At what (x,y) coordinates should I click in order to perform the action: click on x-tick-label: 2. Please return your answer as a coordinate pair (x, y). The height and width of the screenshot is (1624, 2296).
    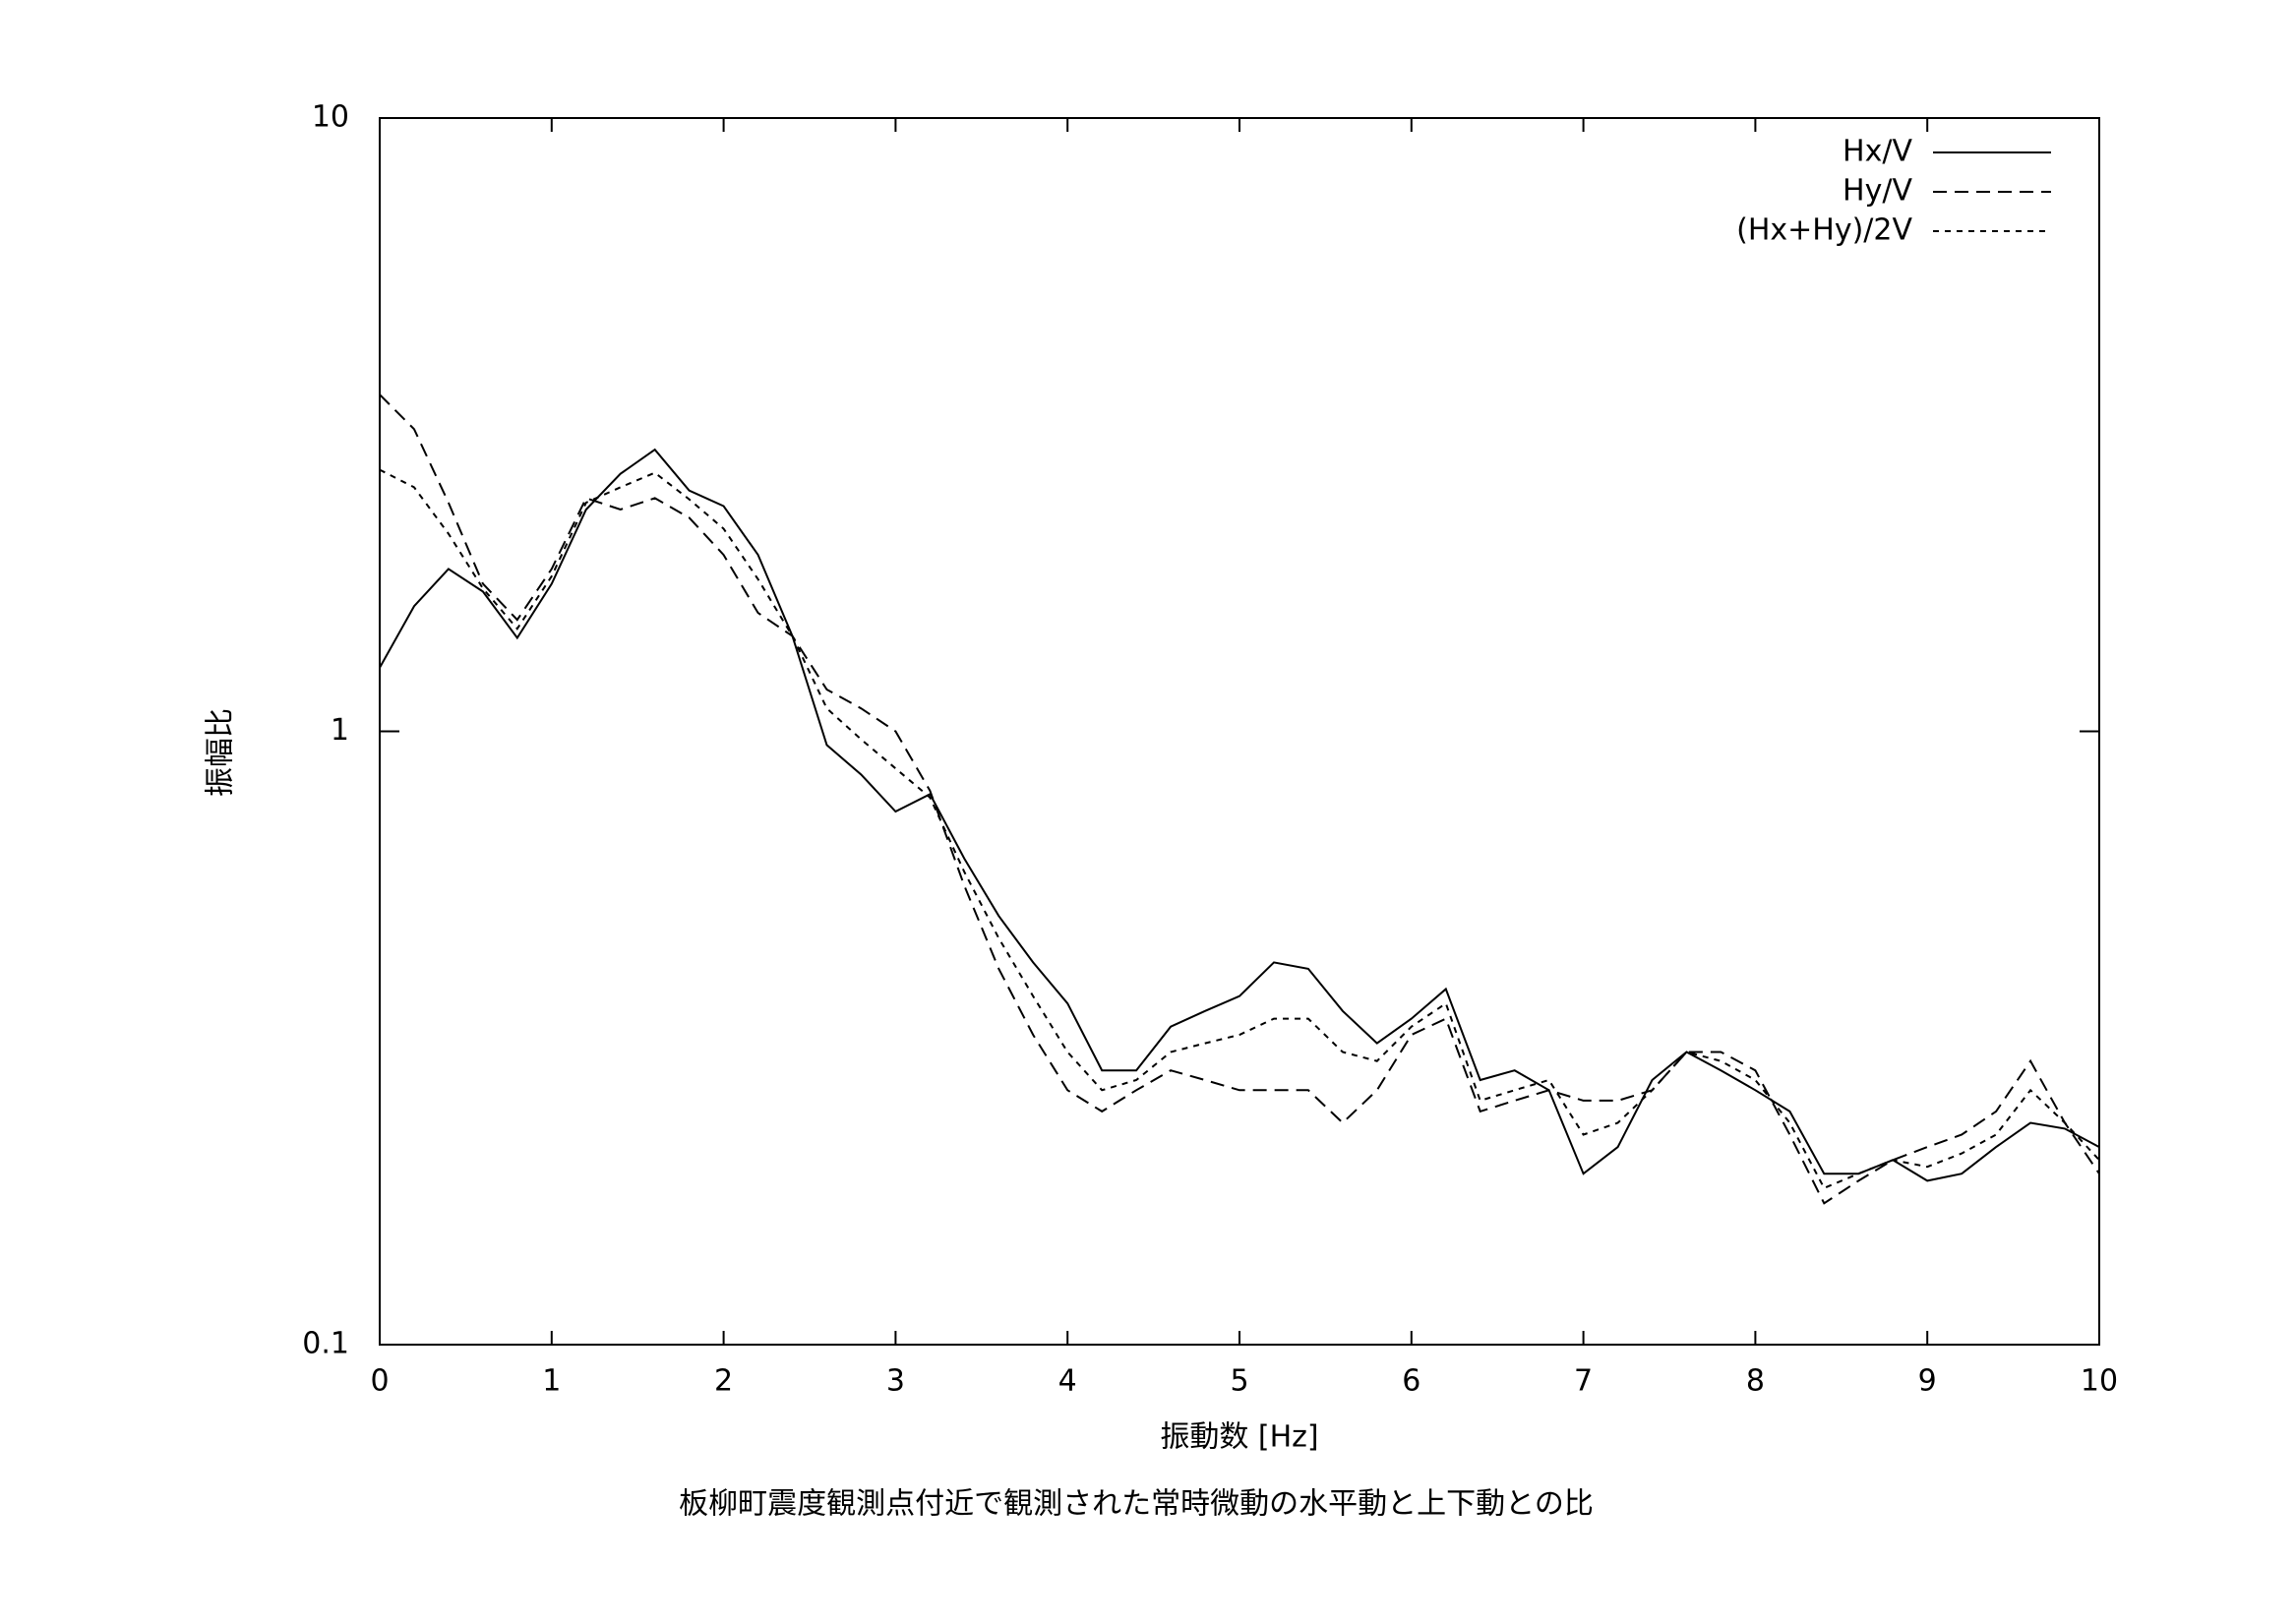
    Looking at the image, I should click on (723, 1381).